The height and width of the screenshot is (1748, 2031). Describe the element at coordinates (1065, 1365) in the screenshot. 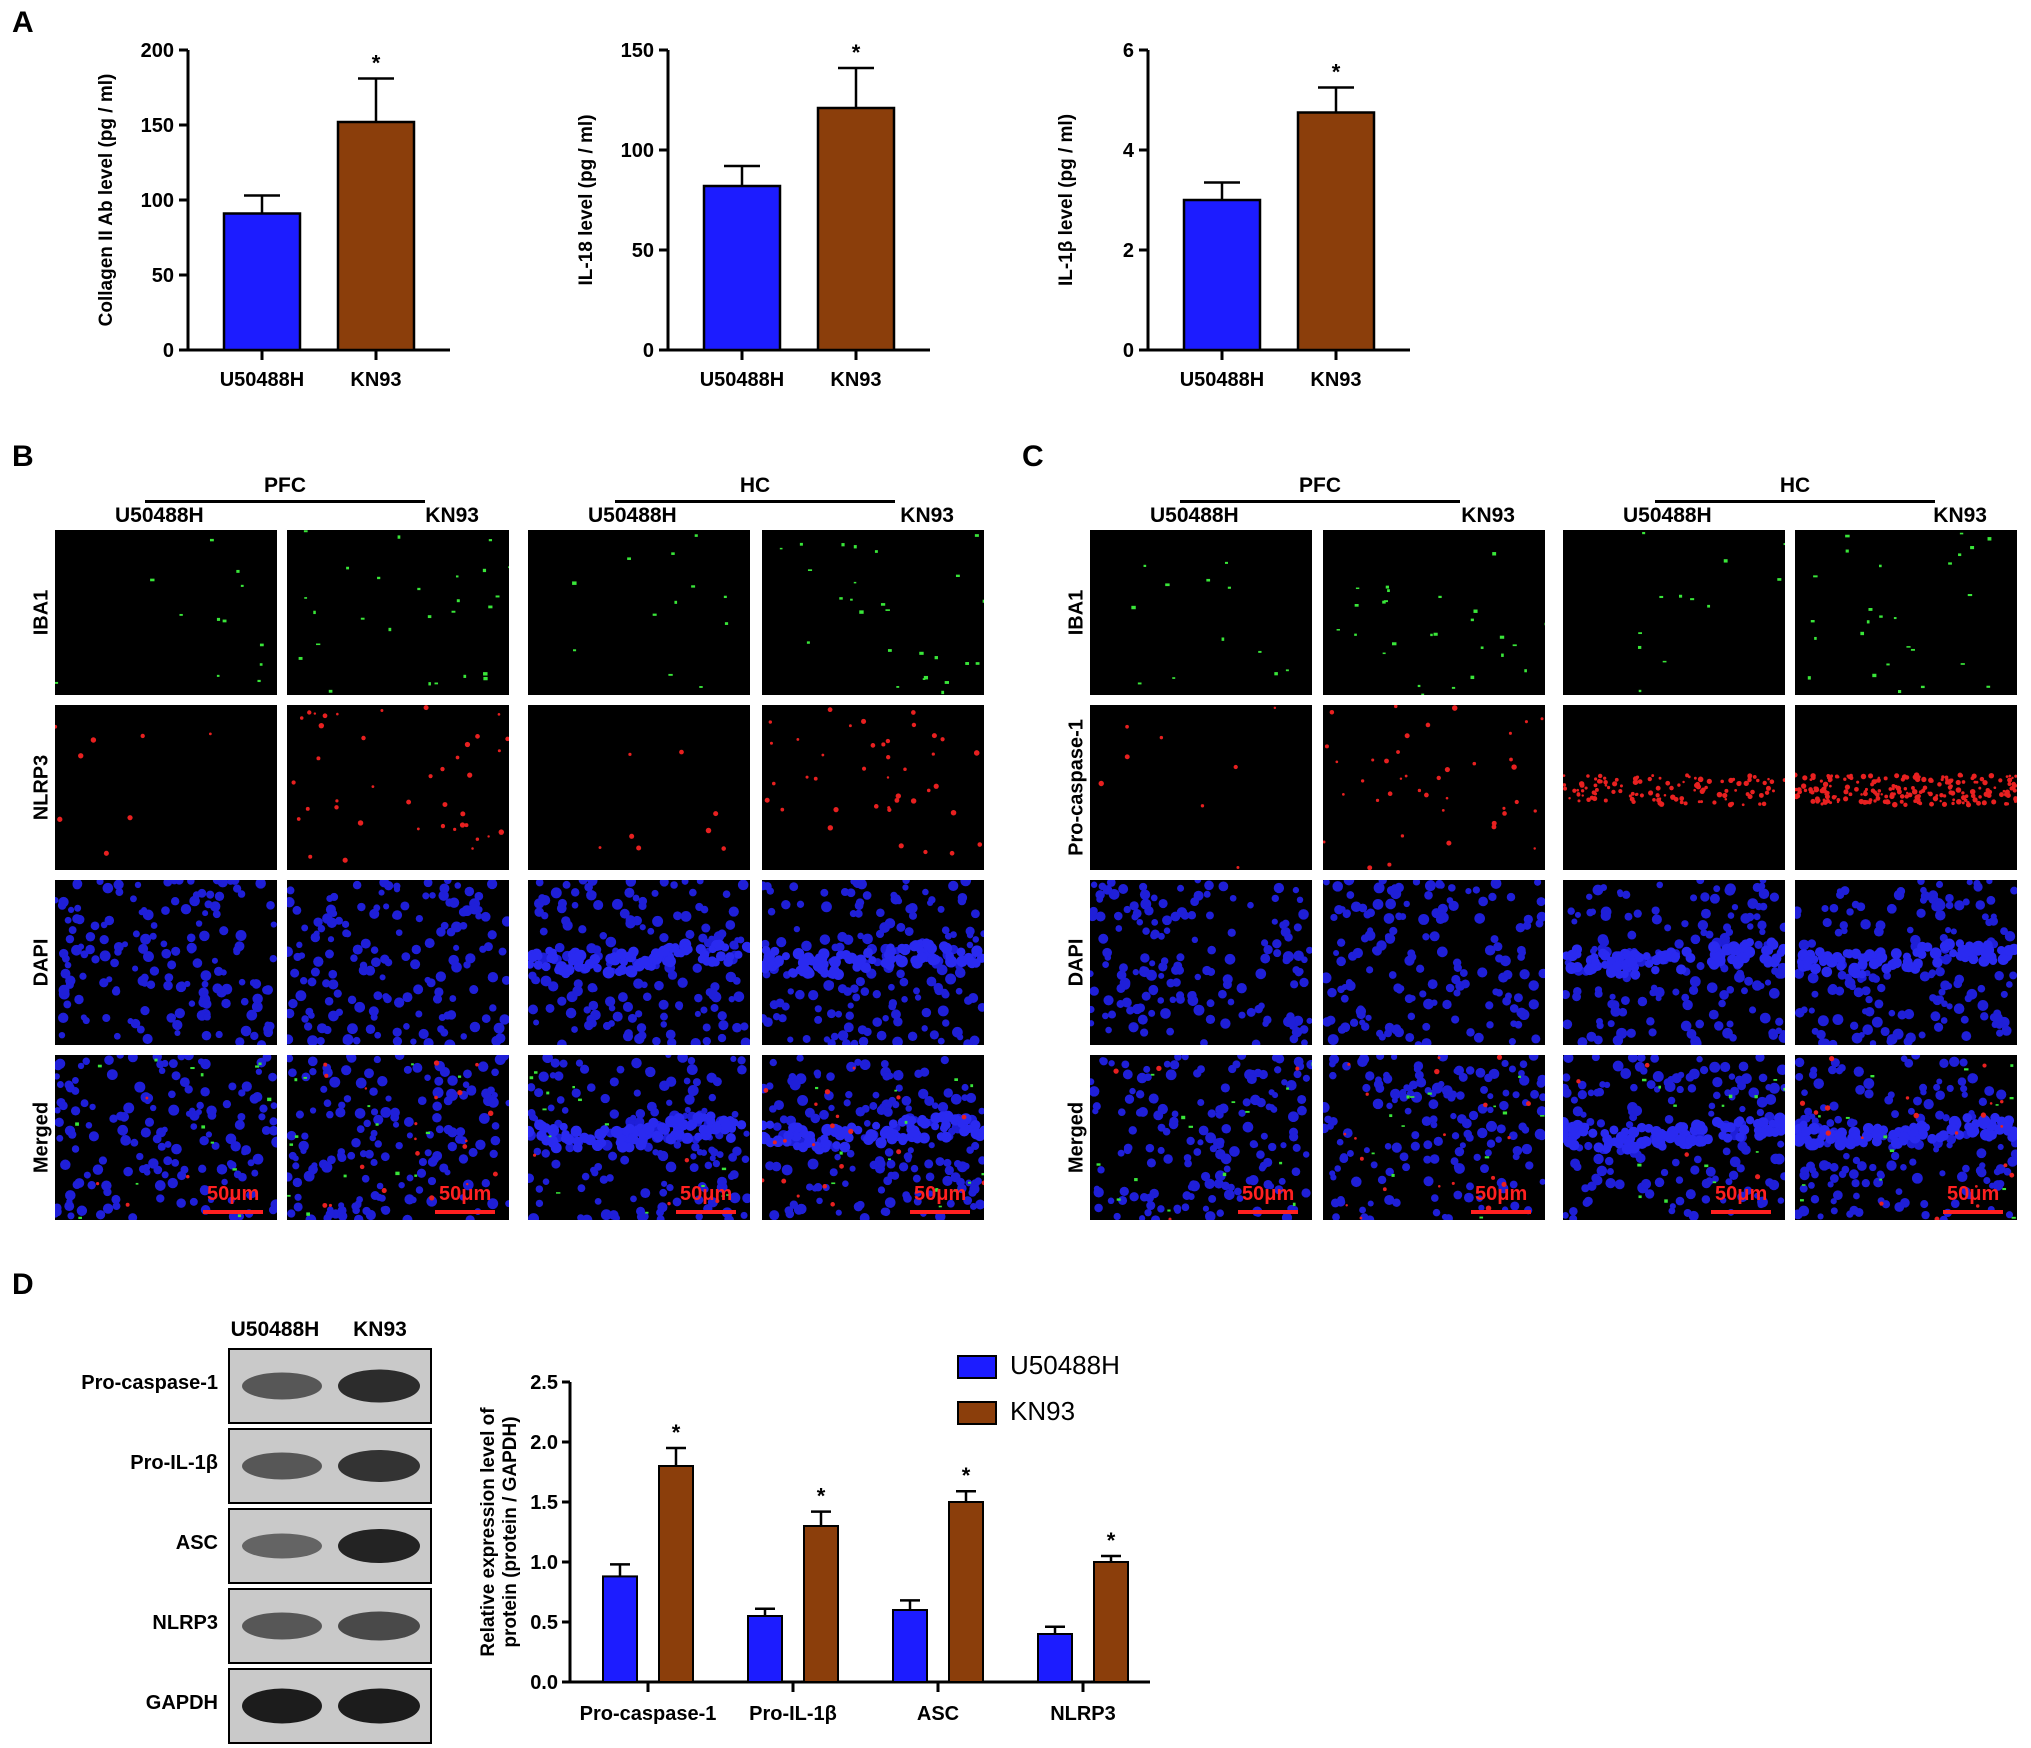

I see `legend-label: U50488H` at that location.